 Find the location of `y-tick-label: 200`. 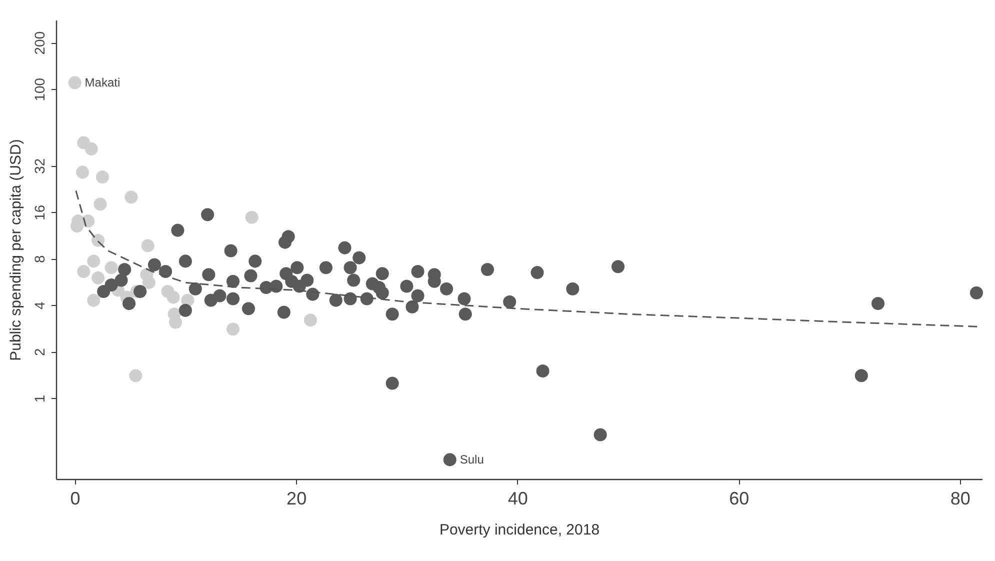

y-tick-label: 200 is located at coordinates (40, 43).